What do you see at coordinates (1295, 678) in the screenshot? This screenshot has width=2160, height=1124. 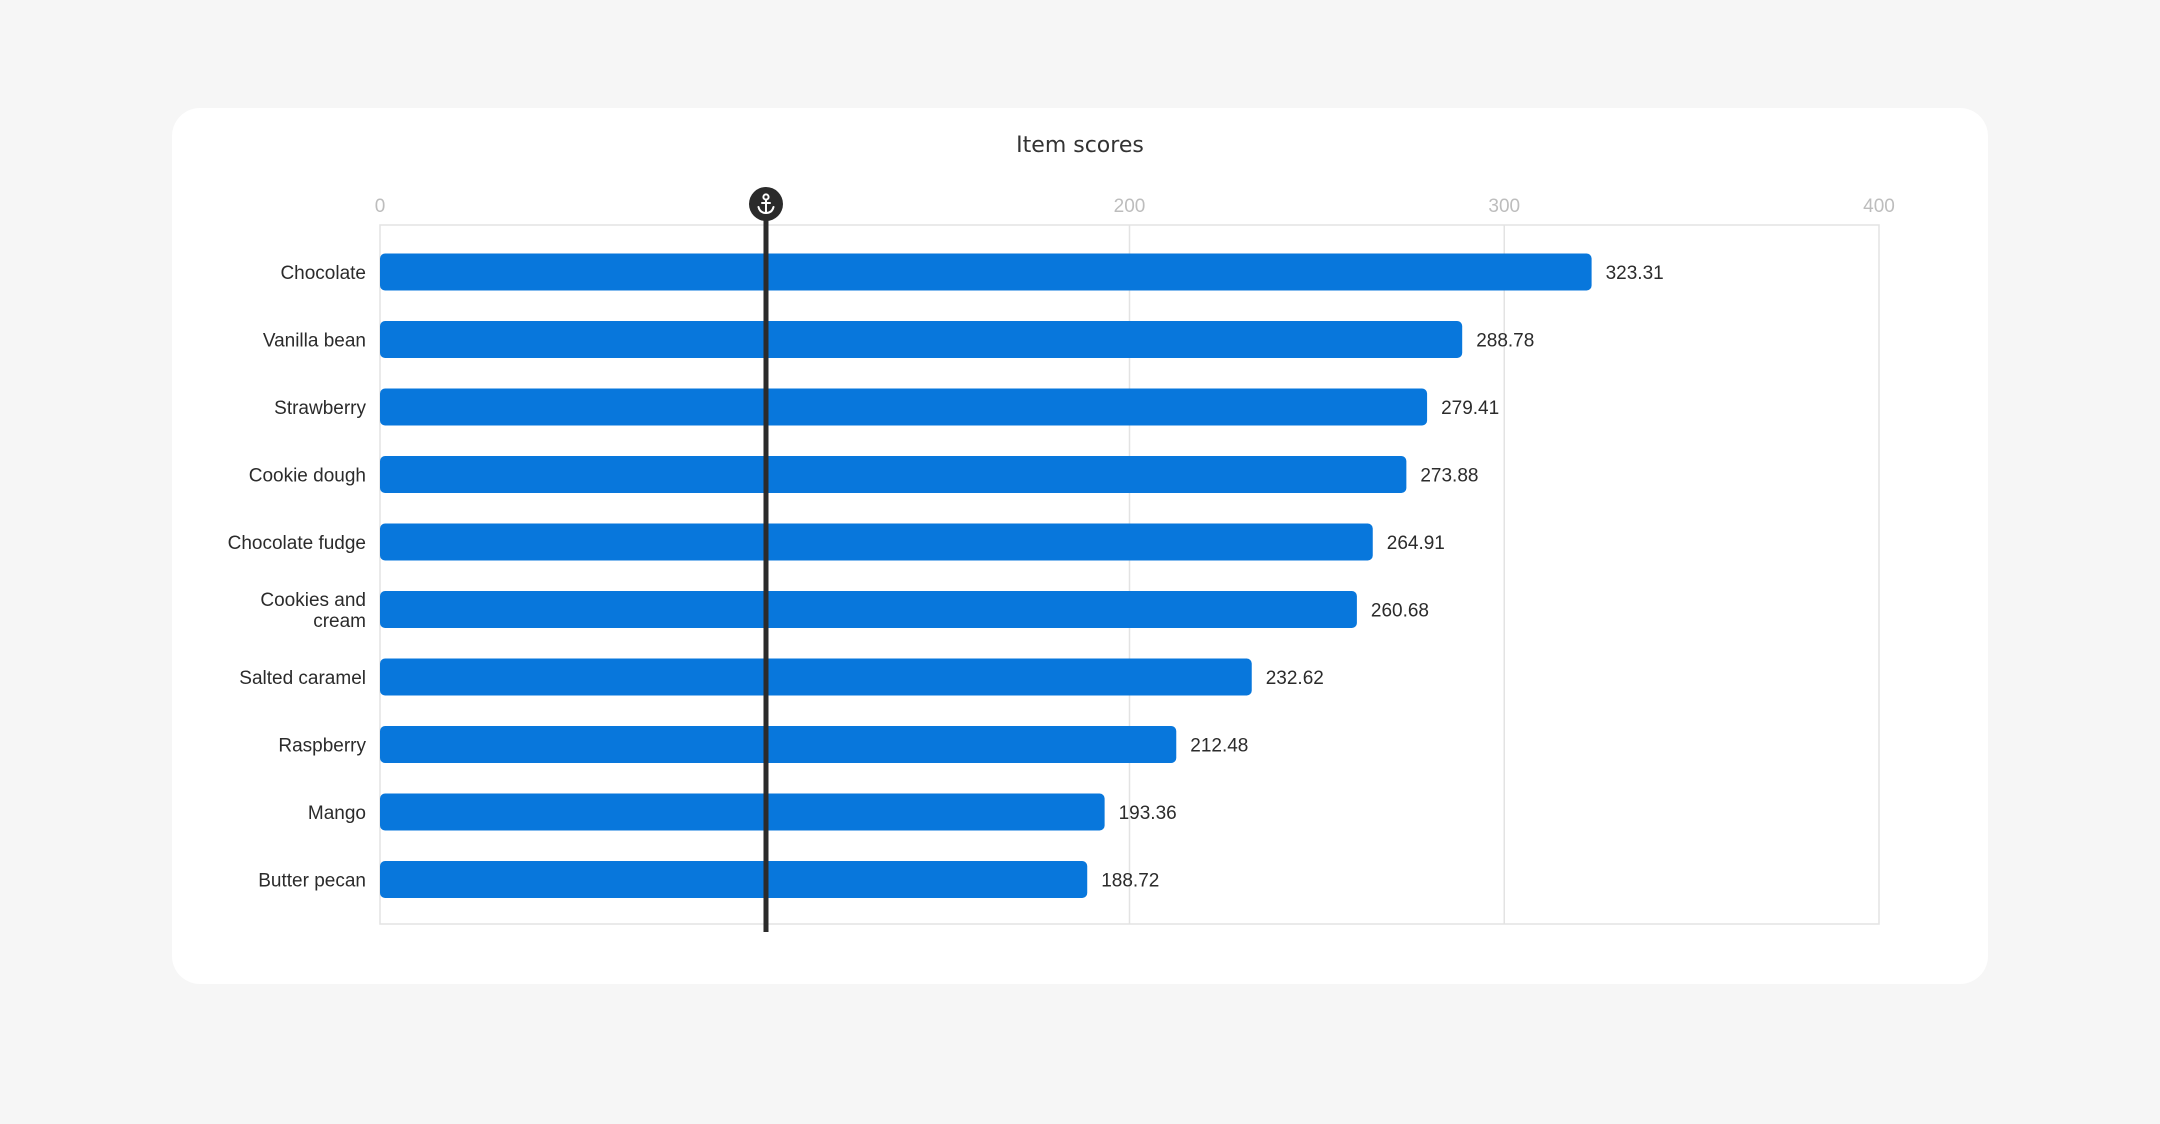 I see `bar-value-label: 232.62` at bounding box center [1295, 678].